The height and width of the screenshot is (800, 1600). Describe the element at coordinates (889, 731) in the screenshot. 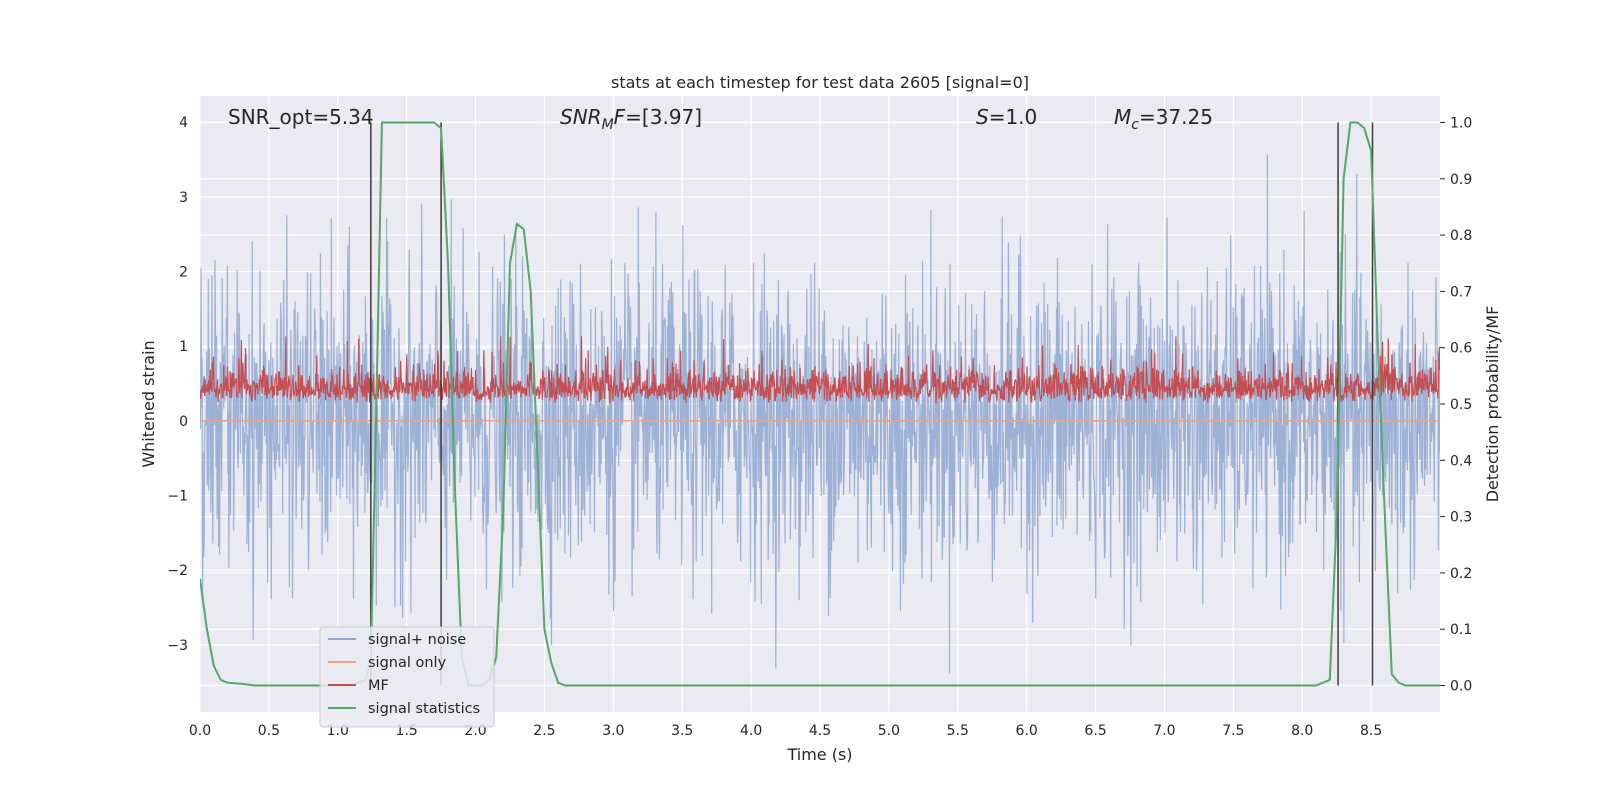

I see `x-tick-label: 5.0` at that location.